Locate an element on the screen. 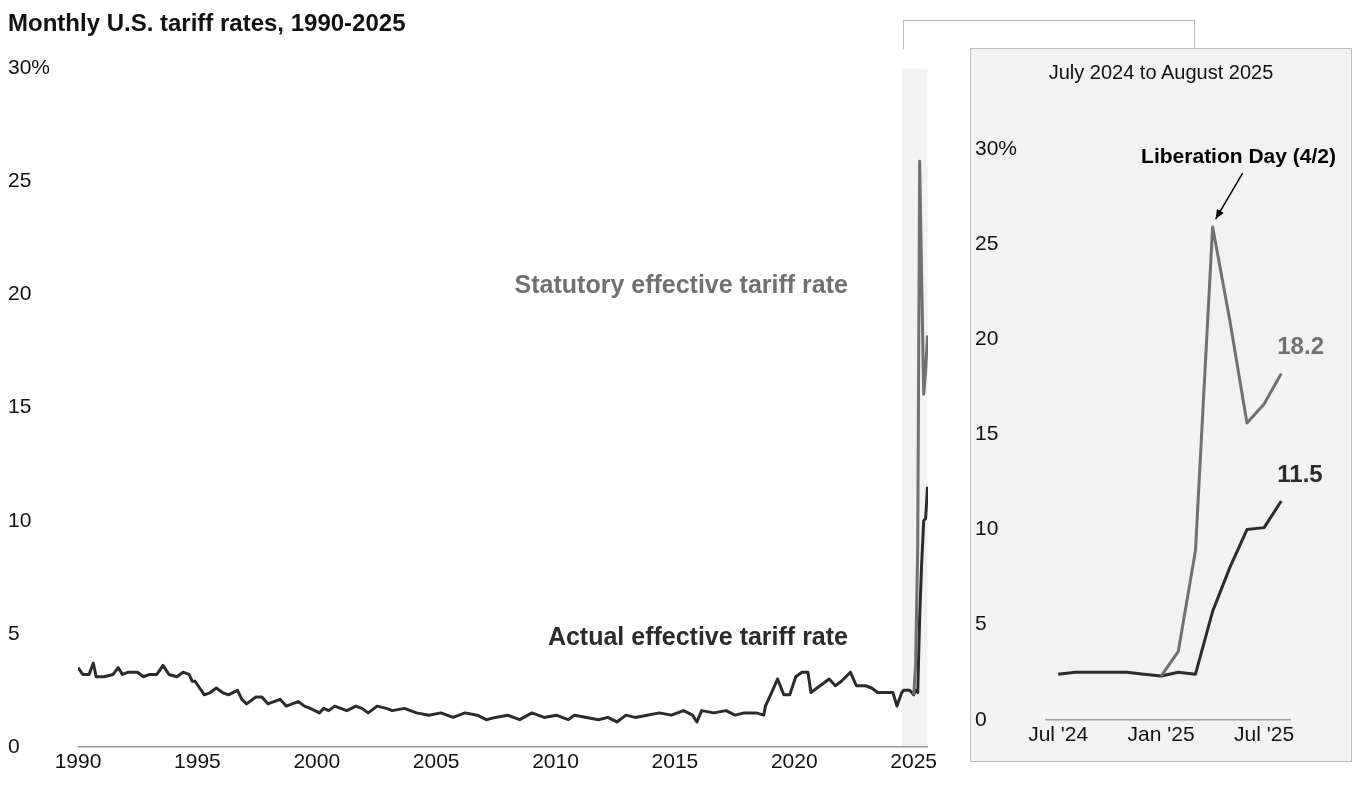 The width and height of the screenshot is (1359, 786). chart-title: Monthly U.S. tariff rates, 1990-2025 is located at coordinates (207, 23).